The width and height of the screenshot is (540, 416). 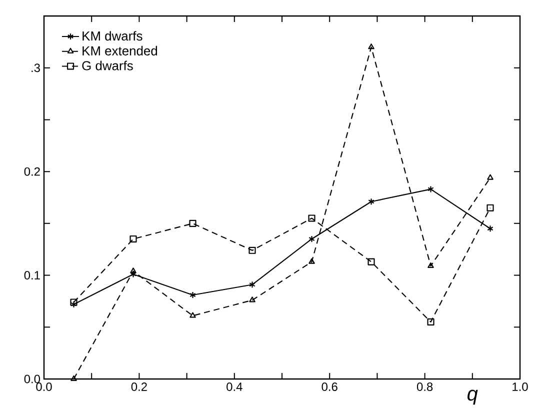 What do you see at coordinates (120, 51) in the screenshot?
I see `legend-label: KM extended` at bounding box center [120, 51].